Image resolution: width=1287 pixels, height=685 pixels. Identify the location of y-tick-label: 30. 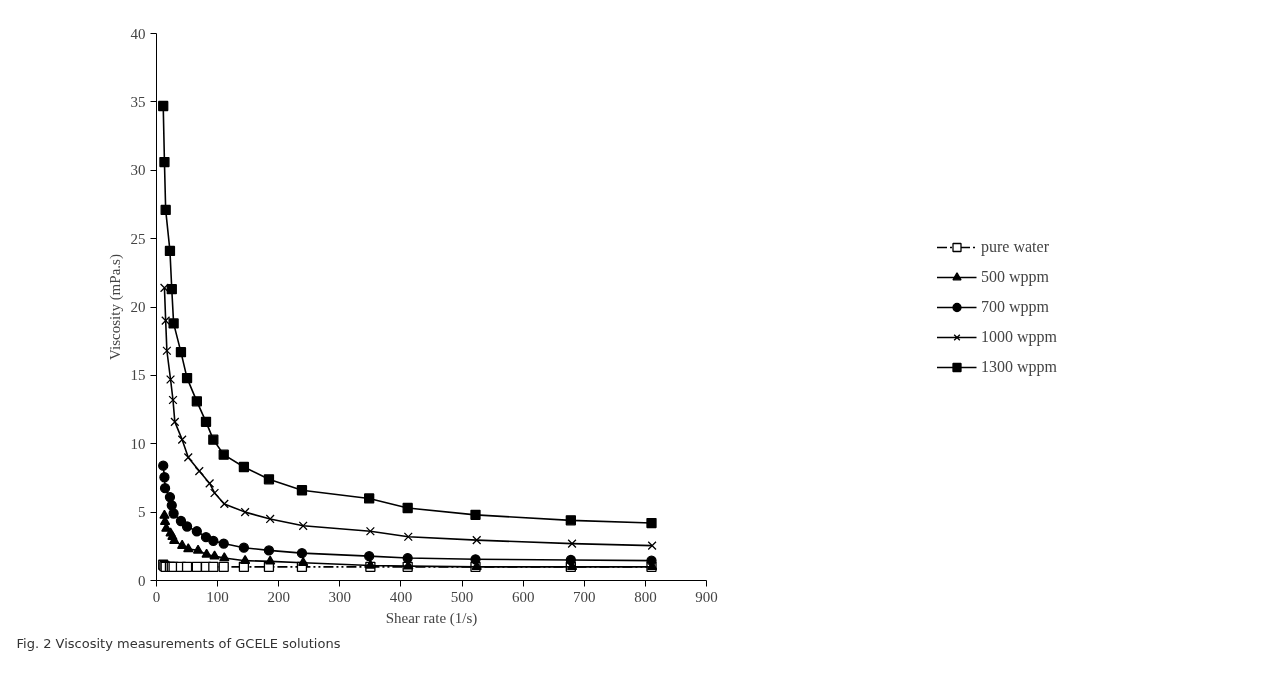
(138, 170).